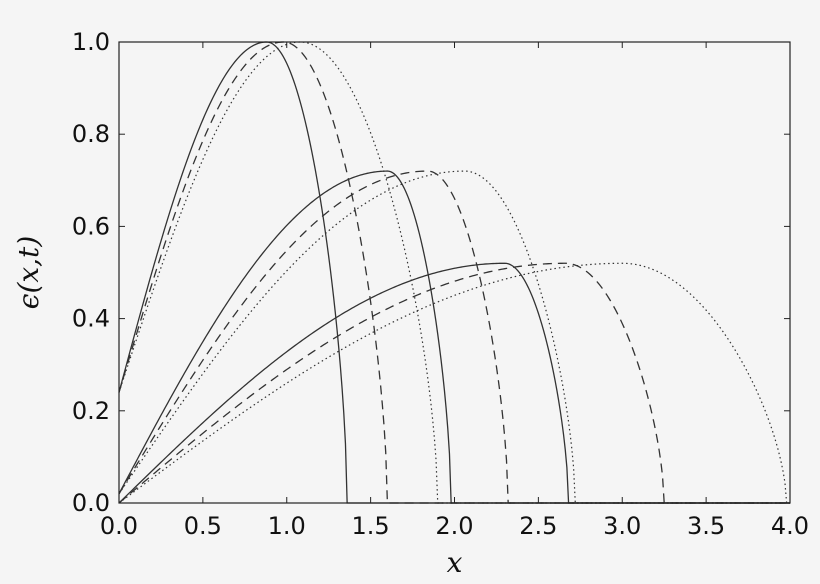 The image size is (820, 584). Describe the element at coordinates (790, 526) in the screenshot. I see `x-tick-label: 4.0` at that location.